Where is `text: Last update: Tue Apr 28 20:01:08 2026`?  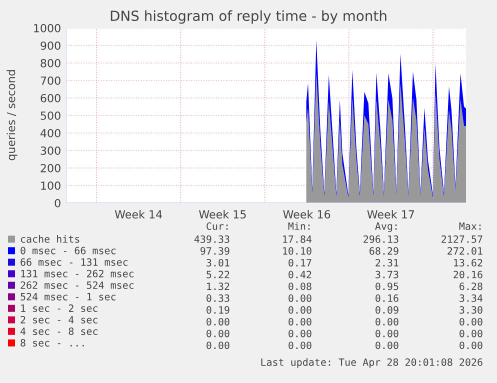 text: Last update: Tue Apr 28 20:01:08 2026 is located at coordinates (371, 363).